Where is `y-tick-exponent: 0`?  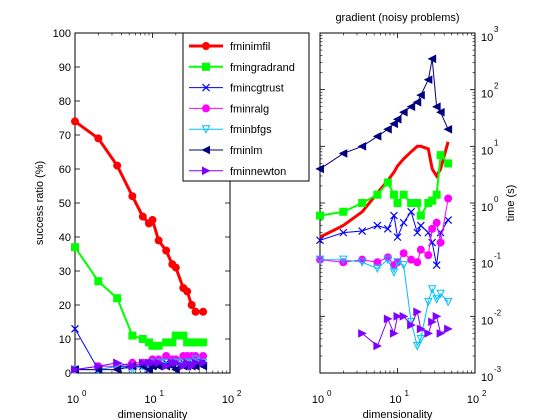 y-tick-exponent: 0 is located at coordinates (496, 199).